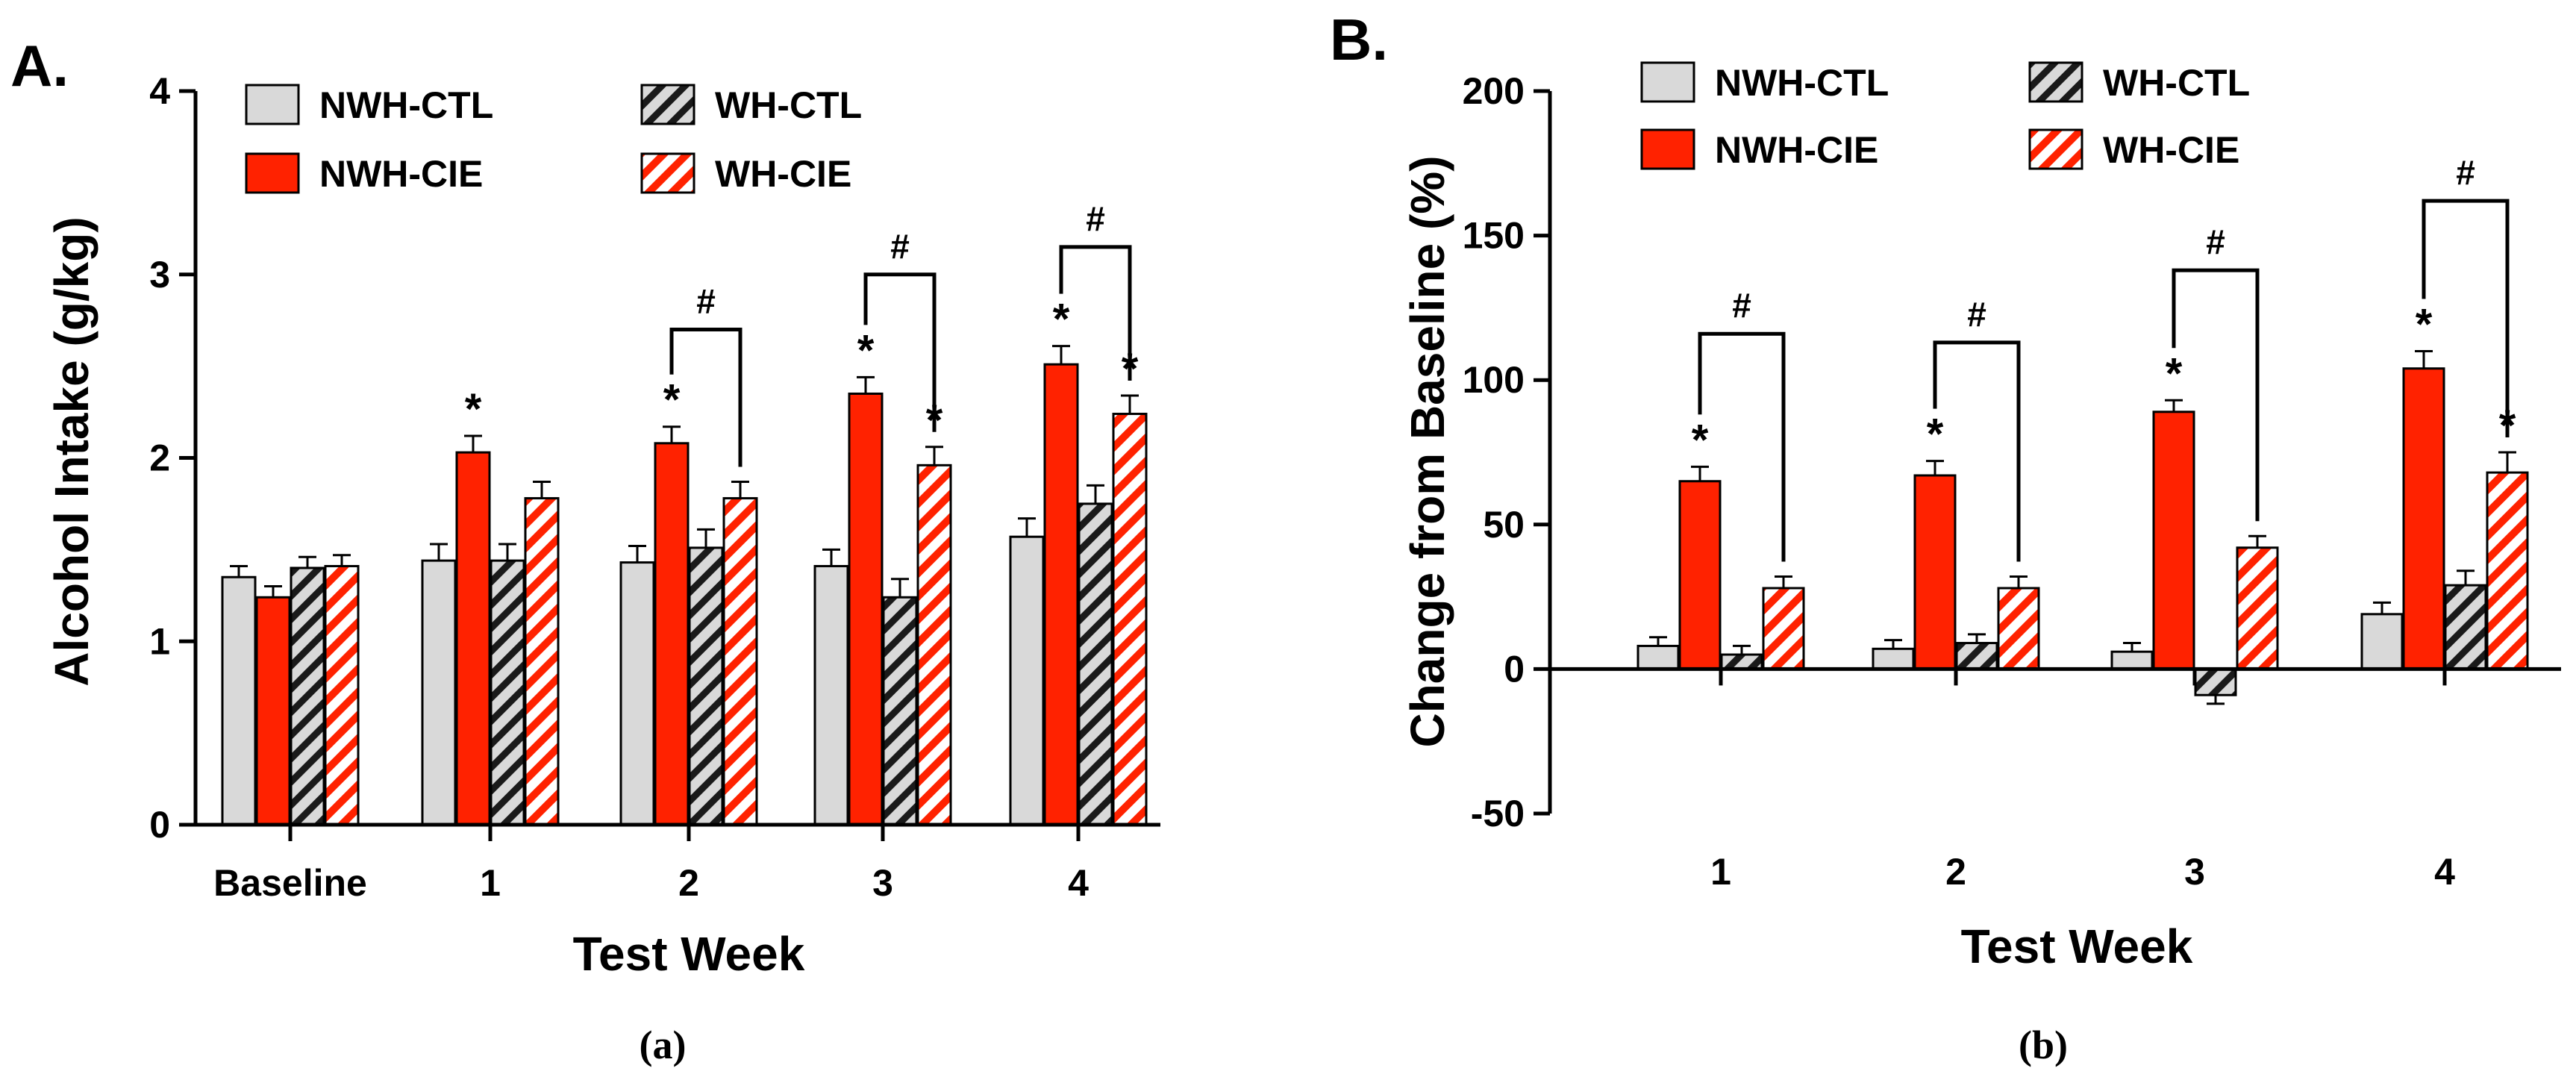  I want to click on x-tick-label-a: 2, so click(688, 883).